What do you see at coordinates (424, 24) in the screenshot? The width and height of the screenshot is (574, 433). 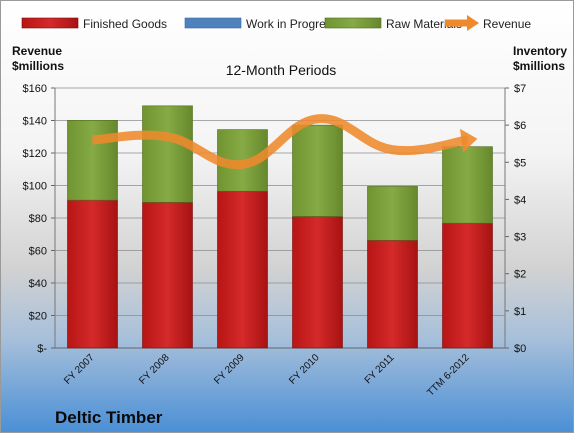 I see `legend-label: Raw Materials` at bounding box center [424, 24].